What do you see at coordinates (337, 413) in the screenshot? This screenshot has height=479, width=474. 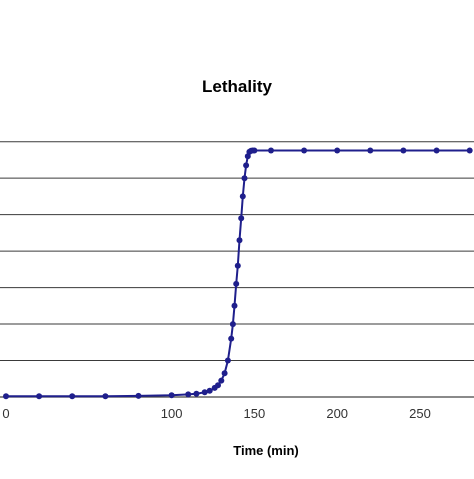 I see `x-tick-label: 200` at bounding box center [337, 413].